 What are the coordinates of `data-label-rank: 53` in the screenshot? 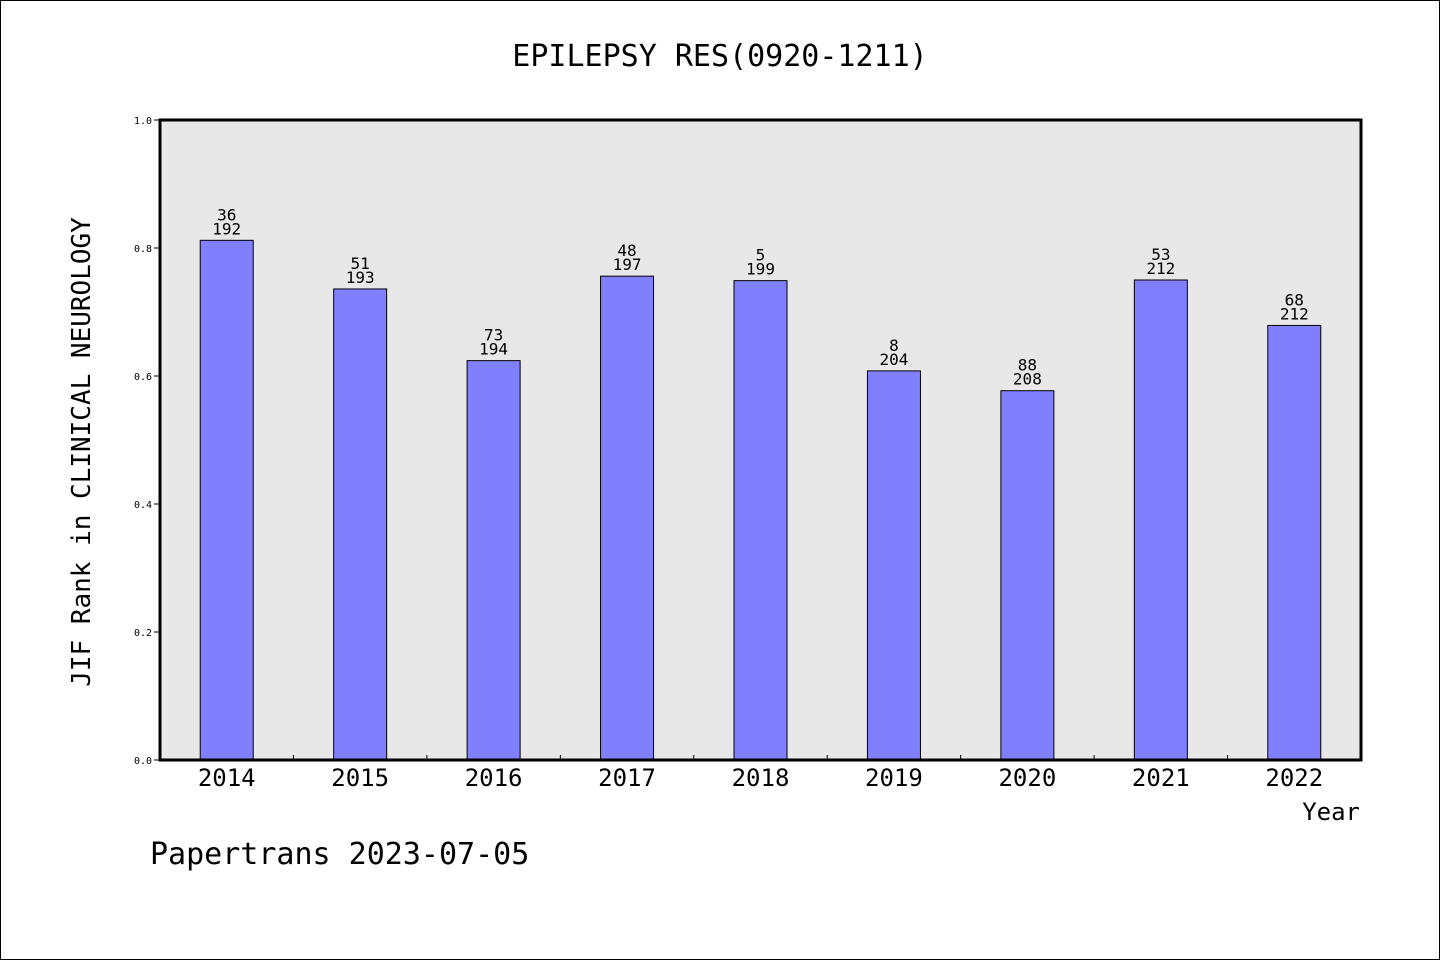 It's located at (1160, 254).